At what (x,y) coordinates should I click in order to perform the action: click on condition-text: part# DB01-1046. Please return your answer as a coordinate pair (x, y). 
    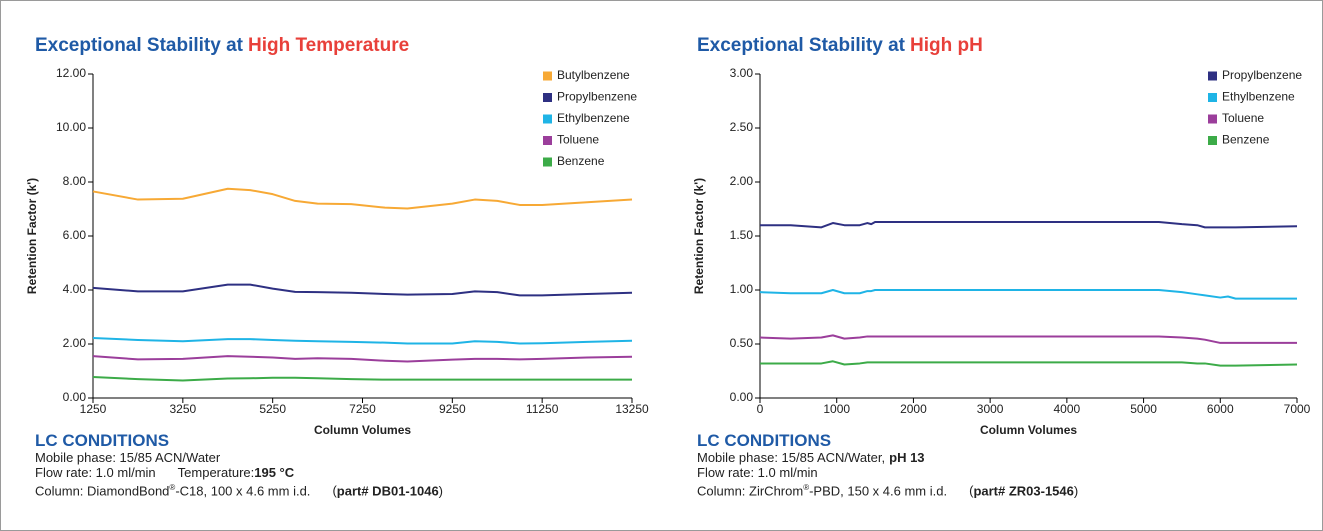
    Looking at the image, I should click on (387, 491).